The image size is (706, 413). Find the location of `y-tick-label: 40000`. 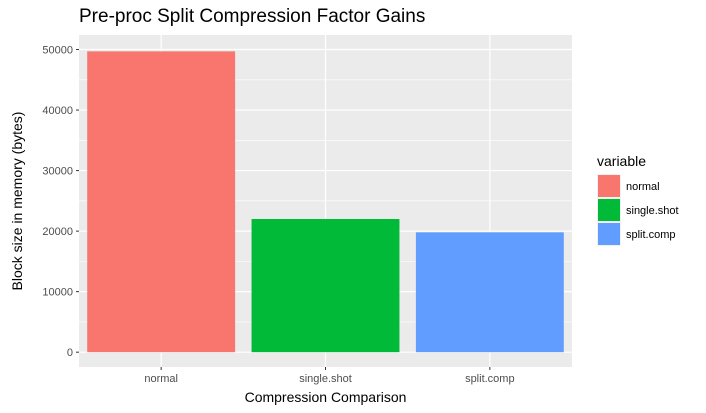

y-tick-label: 40000 is located at coordinates (57, 111).